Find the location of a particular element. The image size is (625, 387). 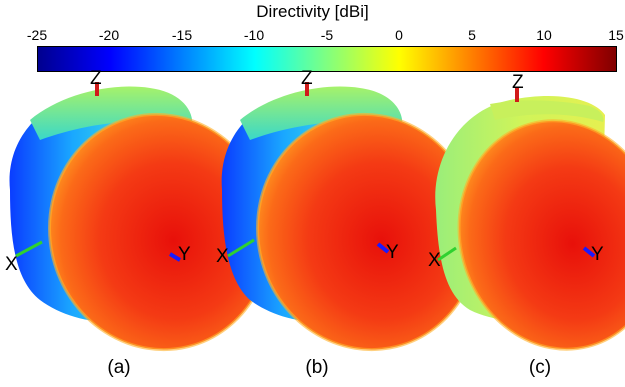

panel-c-z-label: Z is located at coordinates (518, 82).